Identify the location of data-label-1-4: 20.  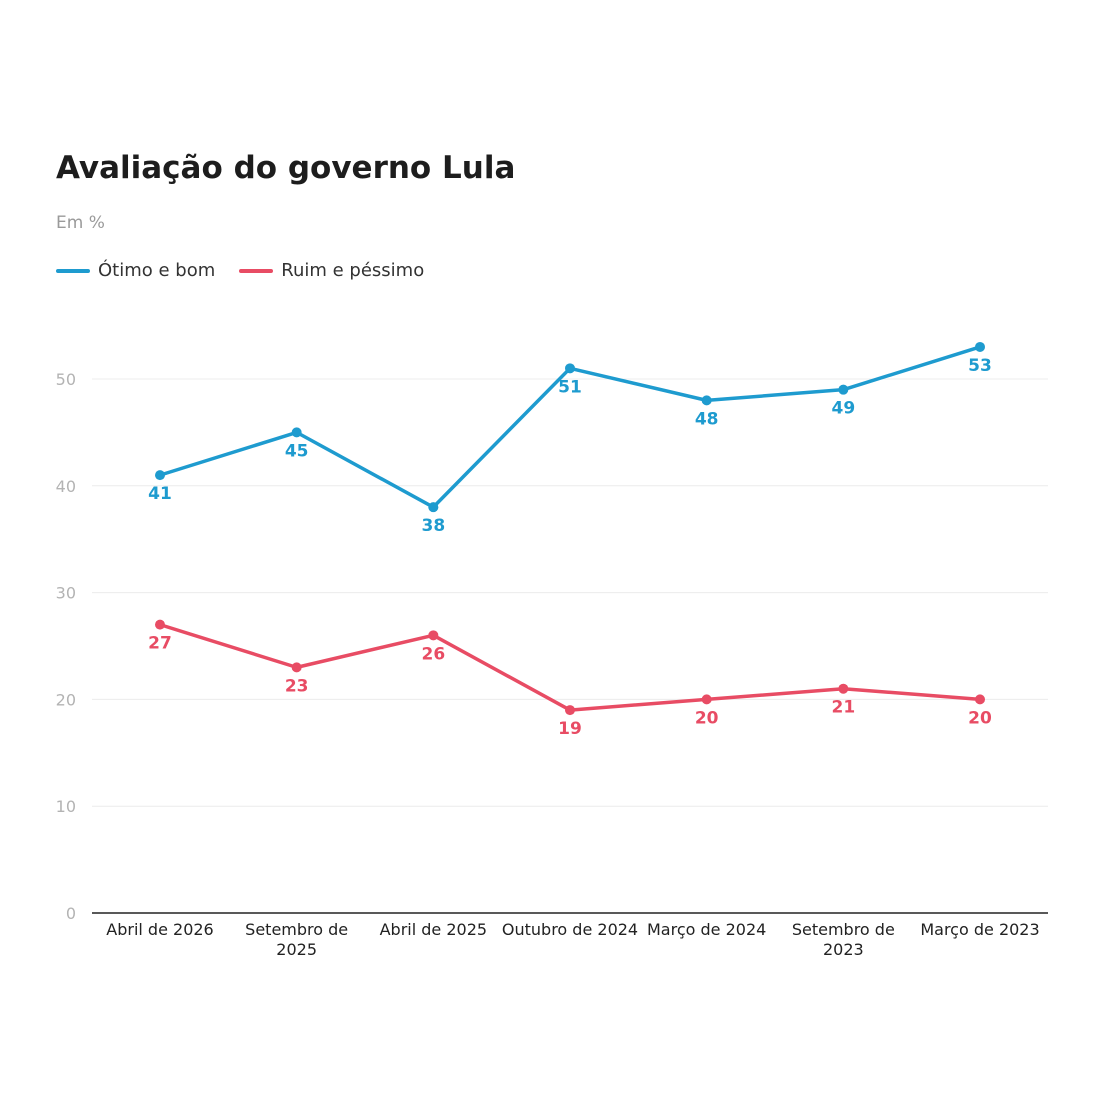
(707, 718).